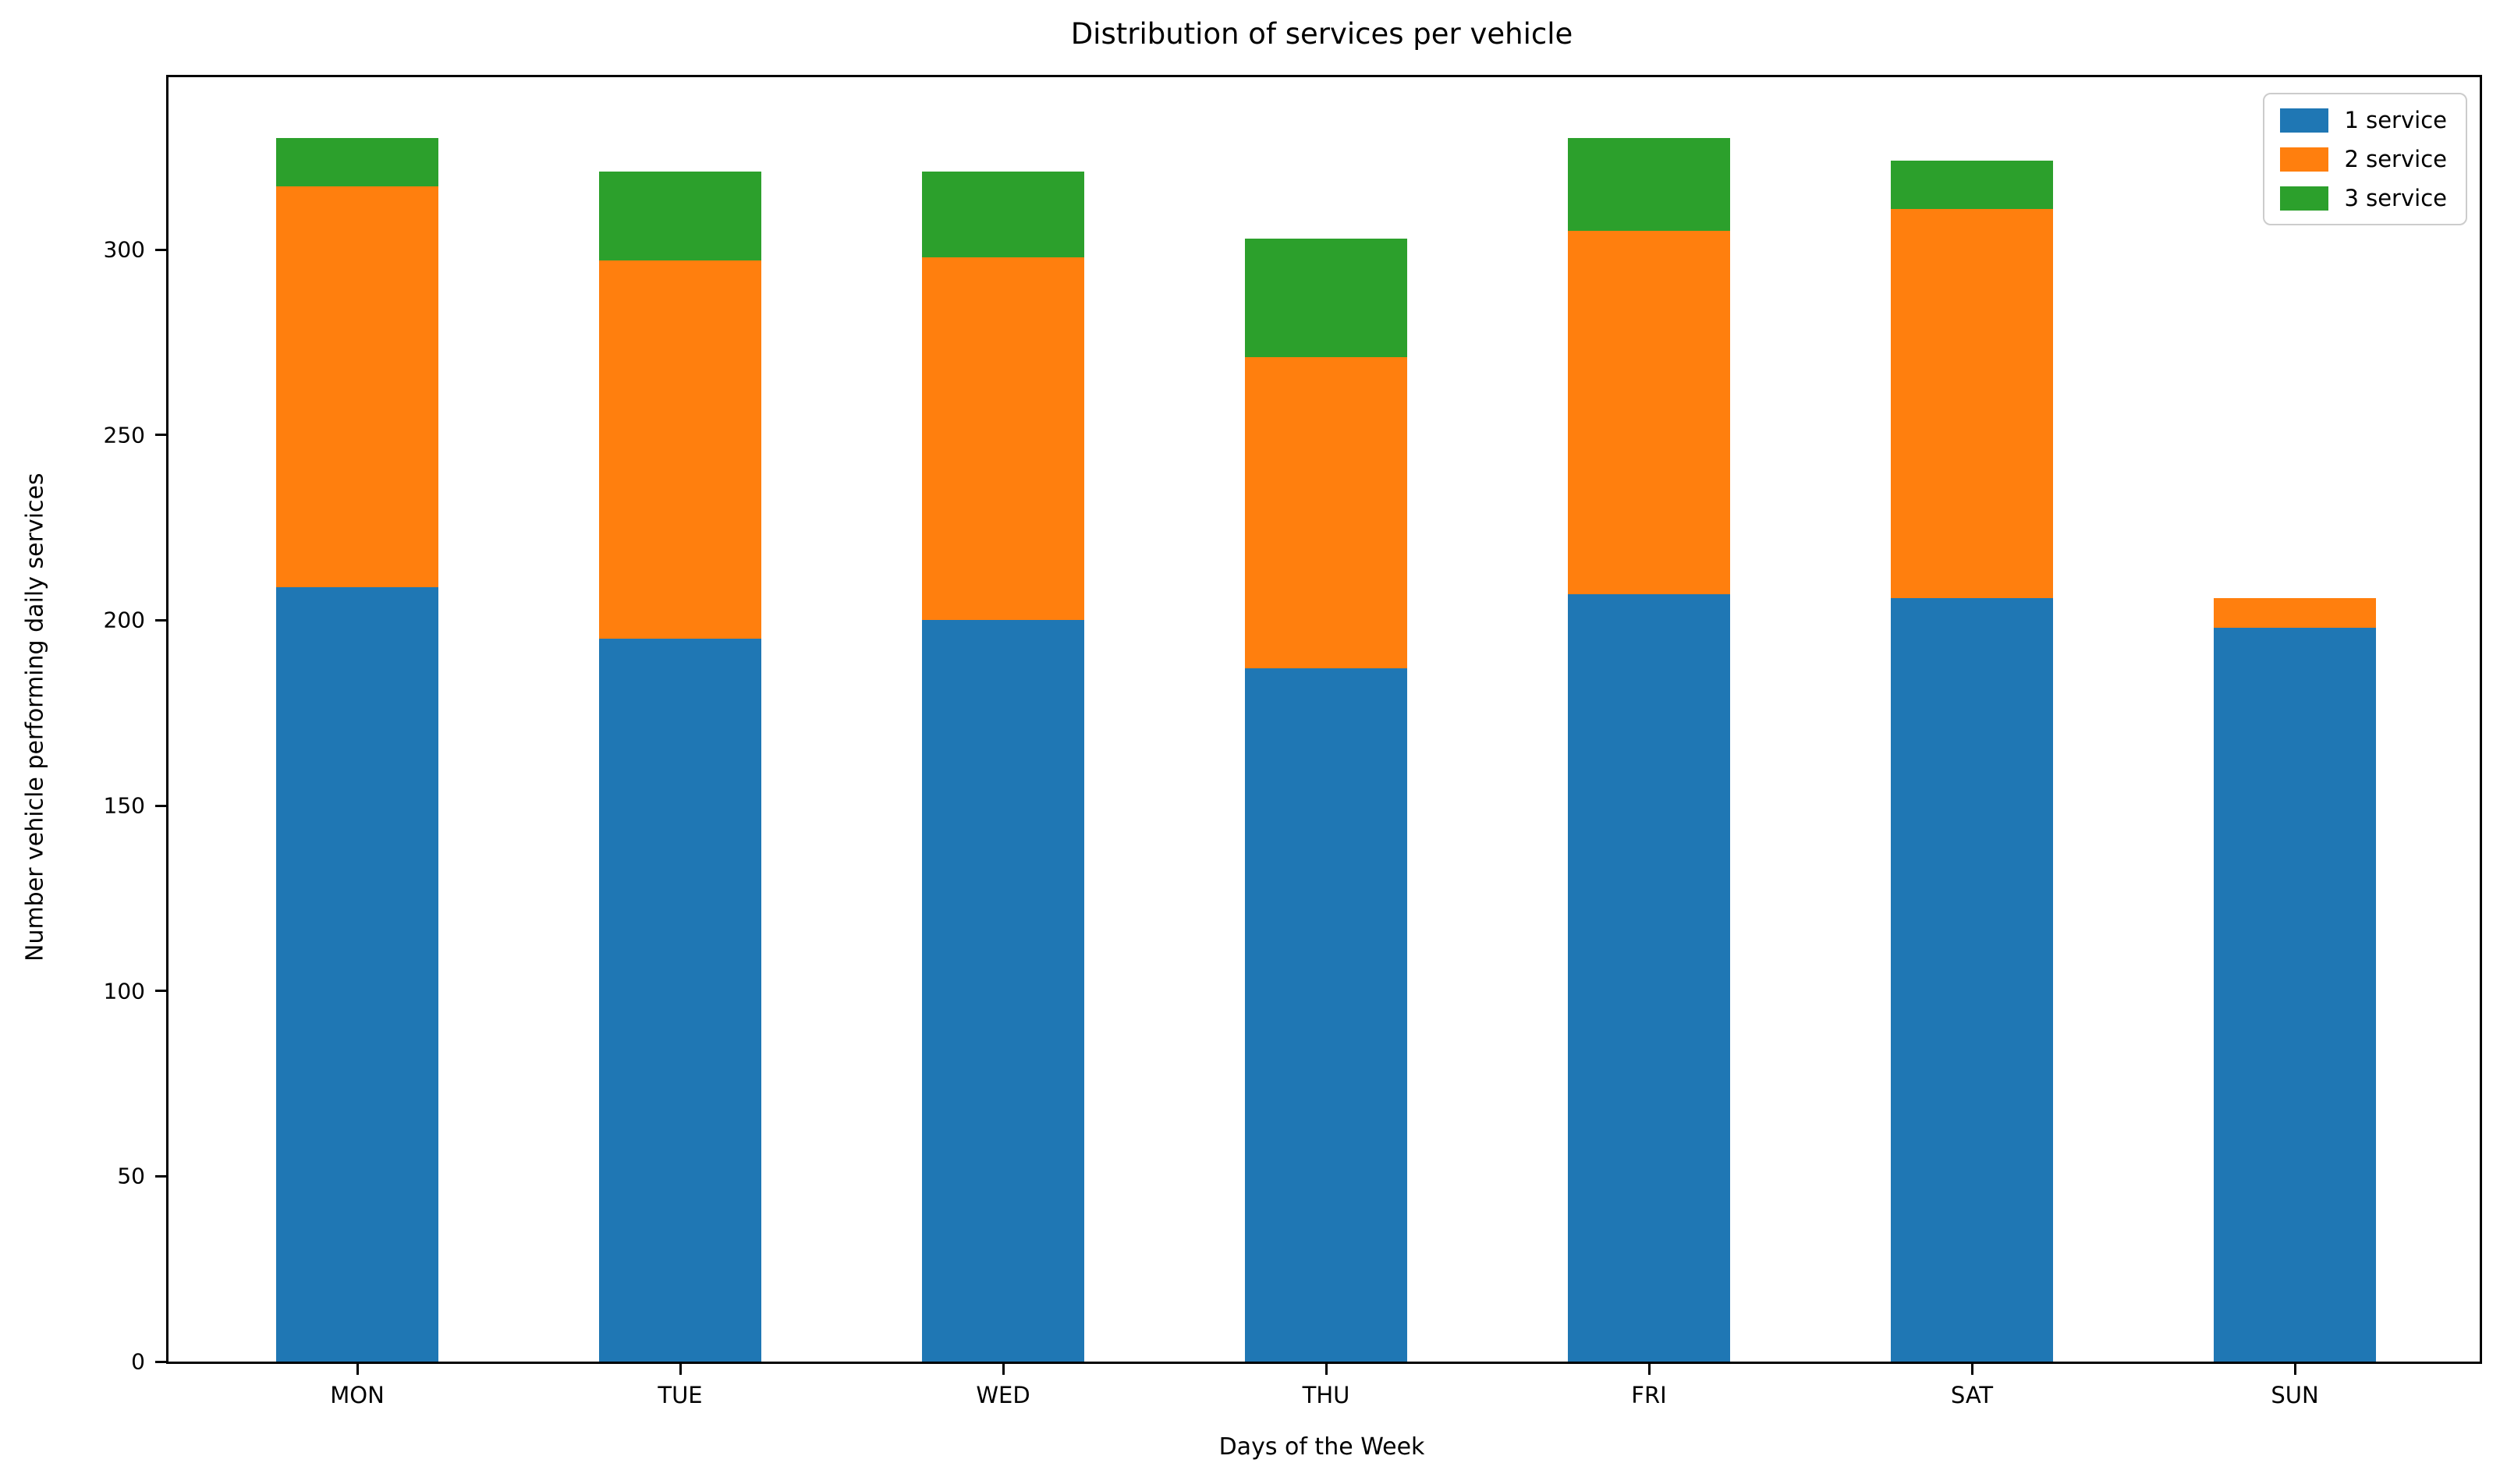 The width and height of the screenshot is (2500, 1484). I want to click on y-tick-label: 0, so click(138, 1361).